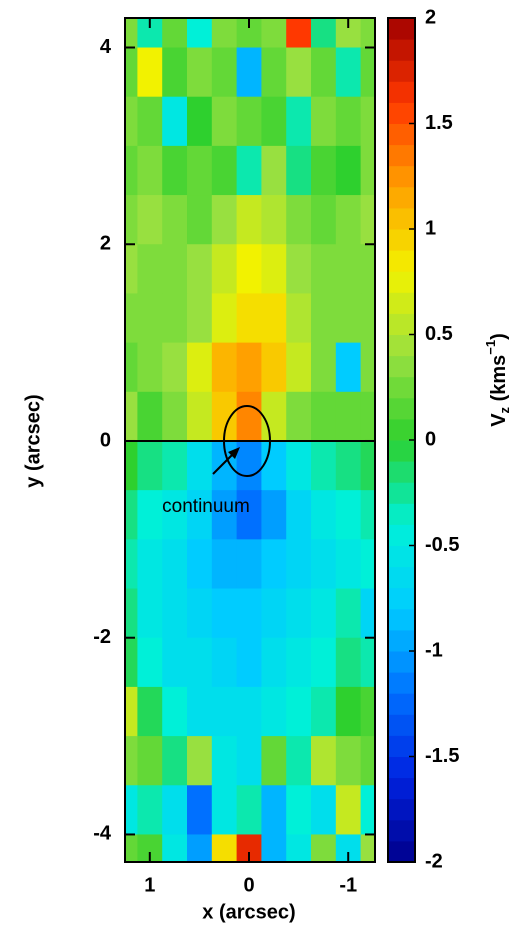 The height and width of the screenshot is (927, 524). Describe the element at coordinates (105, 440) in the screenshot. I see `y-tick-label: 0` at that location.